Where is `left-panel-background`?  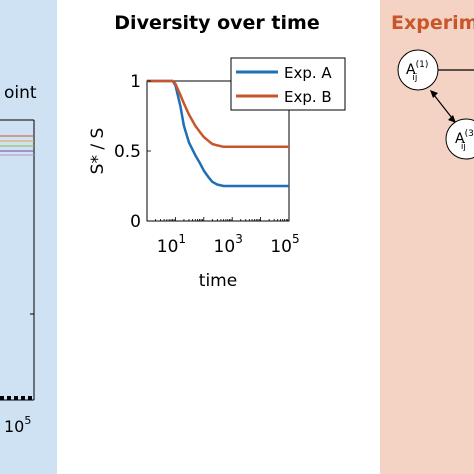
left-panel-background is located at coordinates (28, 237).